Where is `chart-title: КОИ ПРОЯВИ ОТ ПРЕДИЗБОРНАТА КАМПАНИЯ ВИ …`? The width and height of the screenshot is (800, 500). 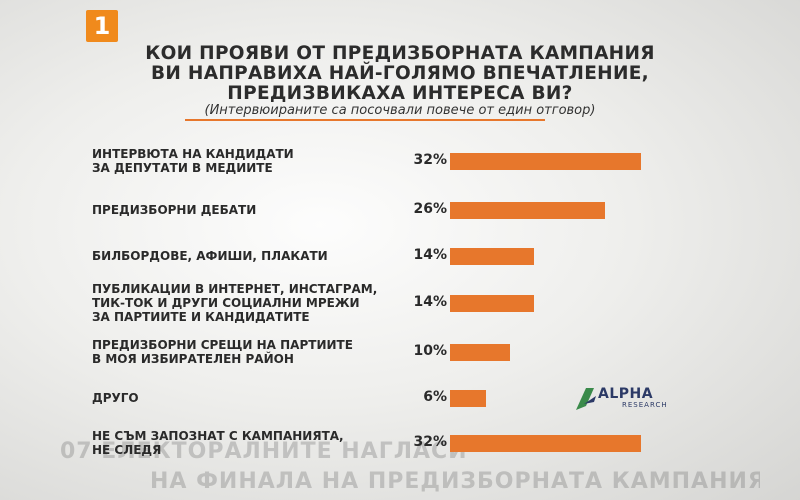 chart-title: КОИ ПРОЯВИ ОТ ПРЕДИЗБОРНАТА КАМПАНИЯ ВИ … is located at coordinates (400, 73).